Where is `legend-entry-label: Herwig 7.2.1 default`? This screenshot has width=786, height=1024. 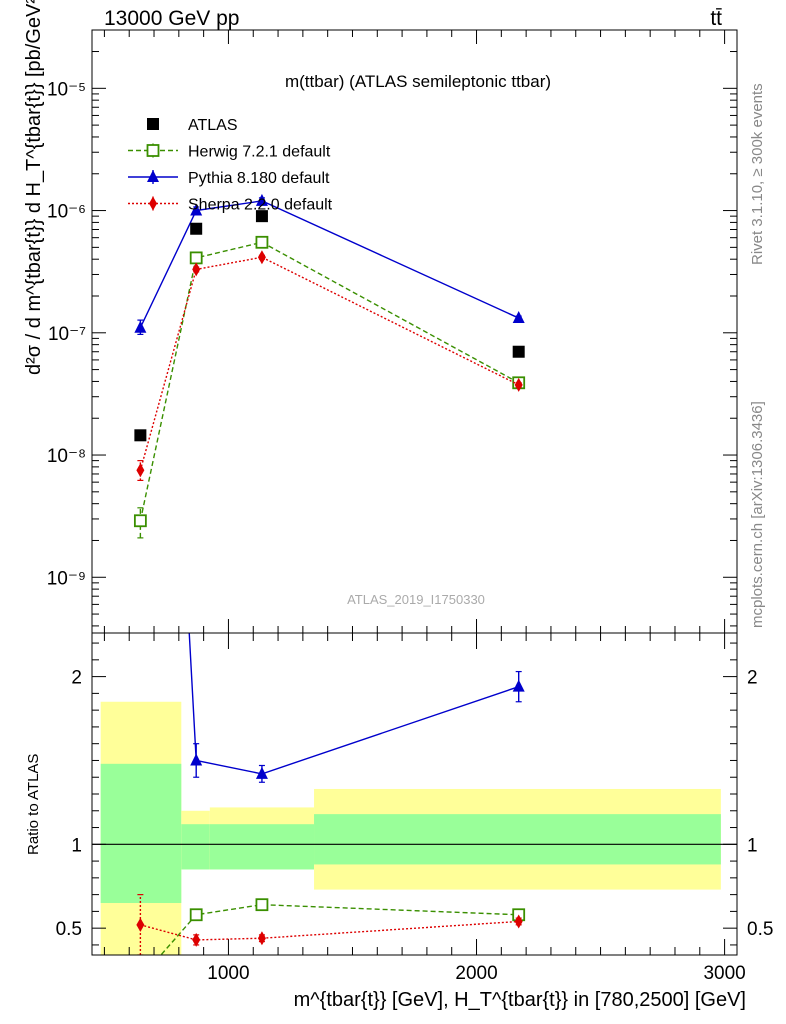 legend-entry-label: Herwig 7.2.1 default is located at coordinates (259, 152).